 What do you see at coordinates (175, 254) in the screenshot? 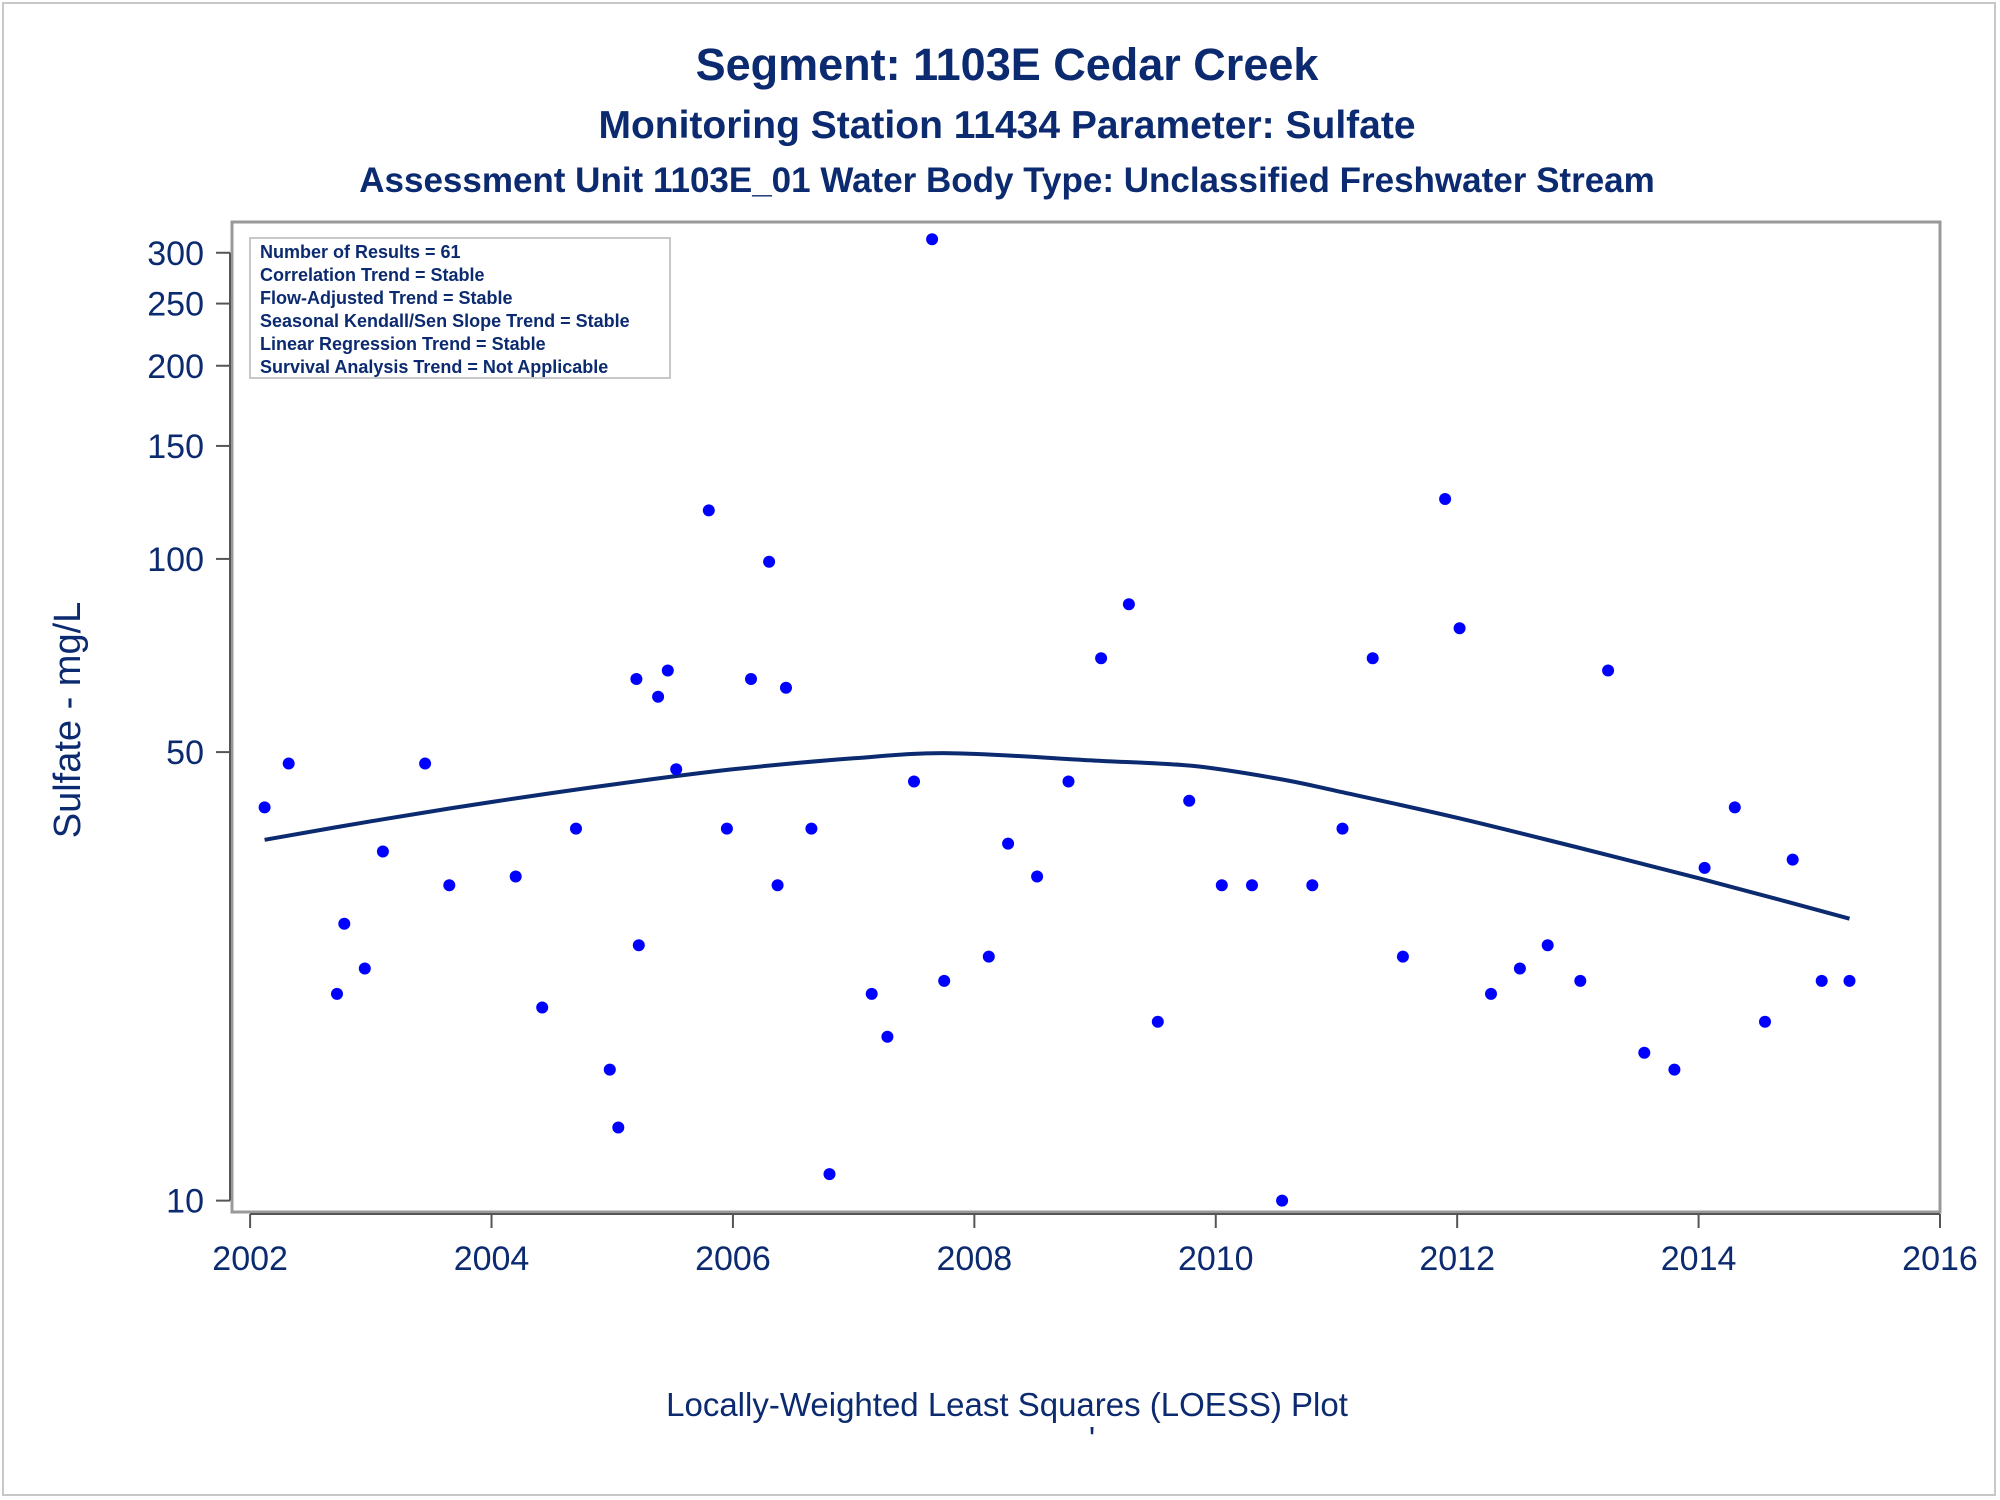
I see `y-tick-label: 300` at bounding box center [175, 254].